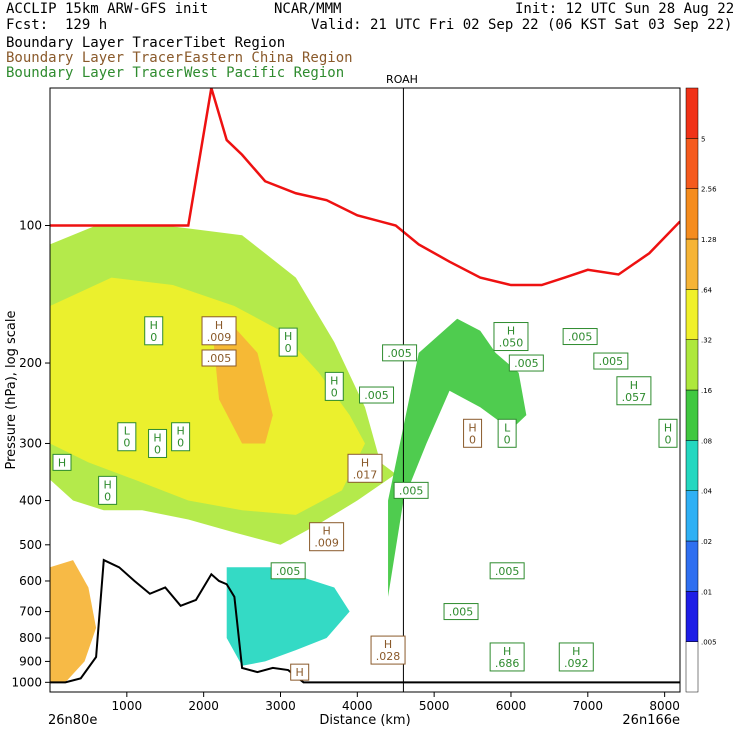 This screenshot has width=740, height=740. I want to click on init-time: Init: 12 UTC Sun 28 Aug 22, so click(625, 9).